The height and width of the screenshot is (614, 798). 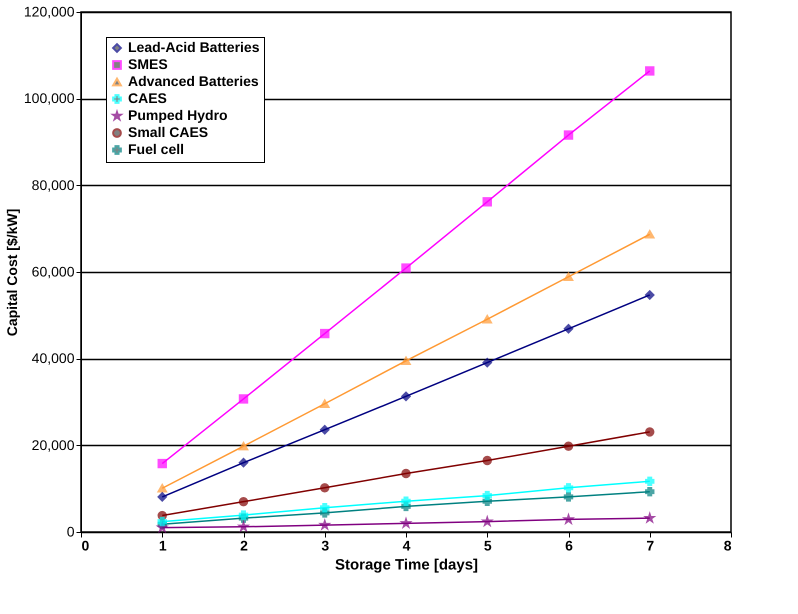 I want to click on legend-label: Lead-Acid Batteries, so click(x=194, y=47).